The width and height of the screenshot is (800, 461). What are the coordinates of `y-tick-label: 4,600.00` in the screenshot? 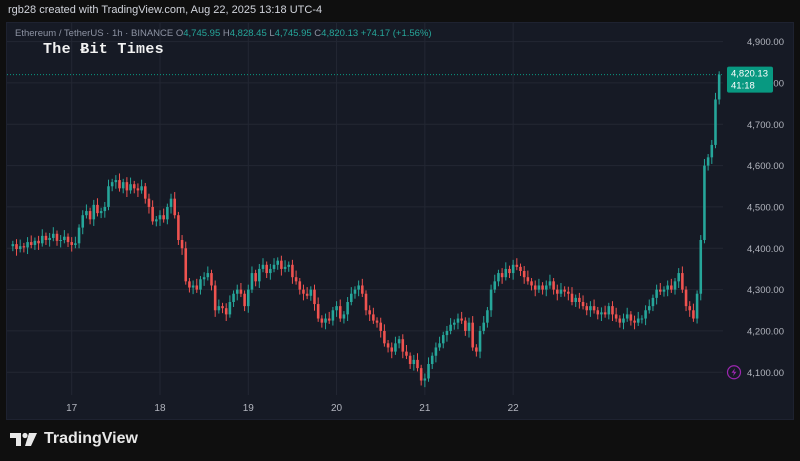 It's located at (765, 166).